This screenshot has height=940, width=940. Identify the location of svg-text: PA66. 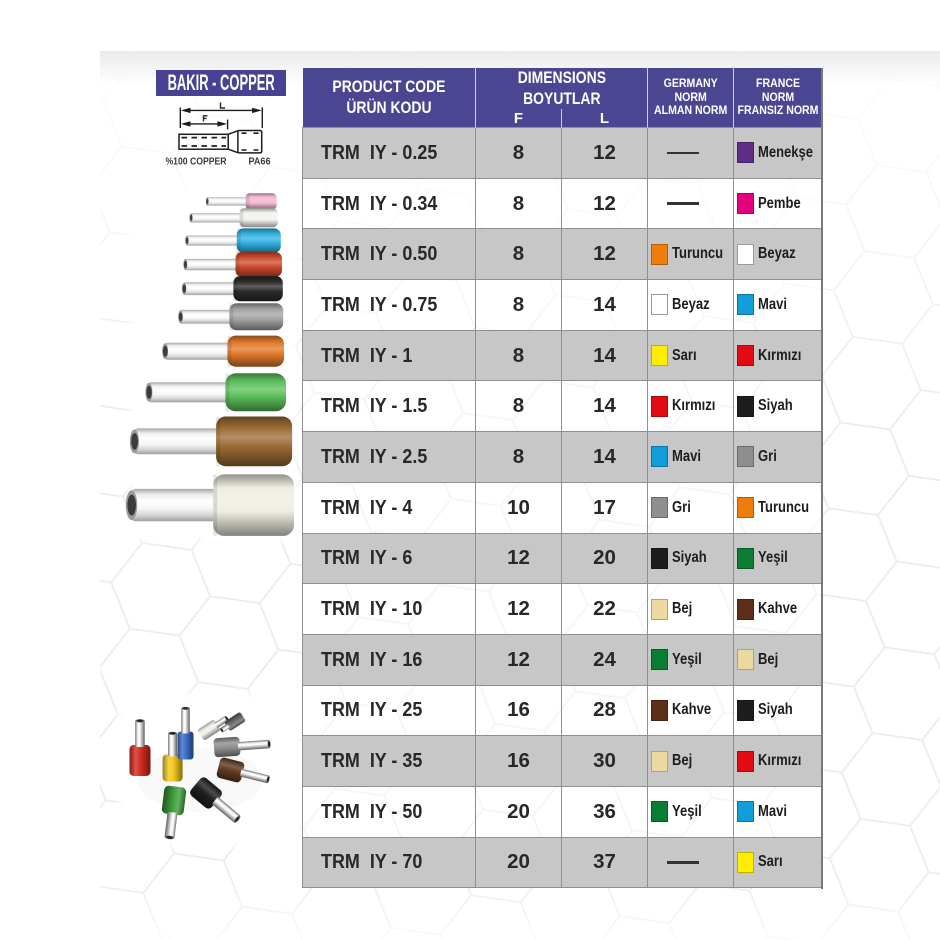
(260, 162).